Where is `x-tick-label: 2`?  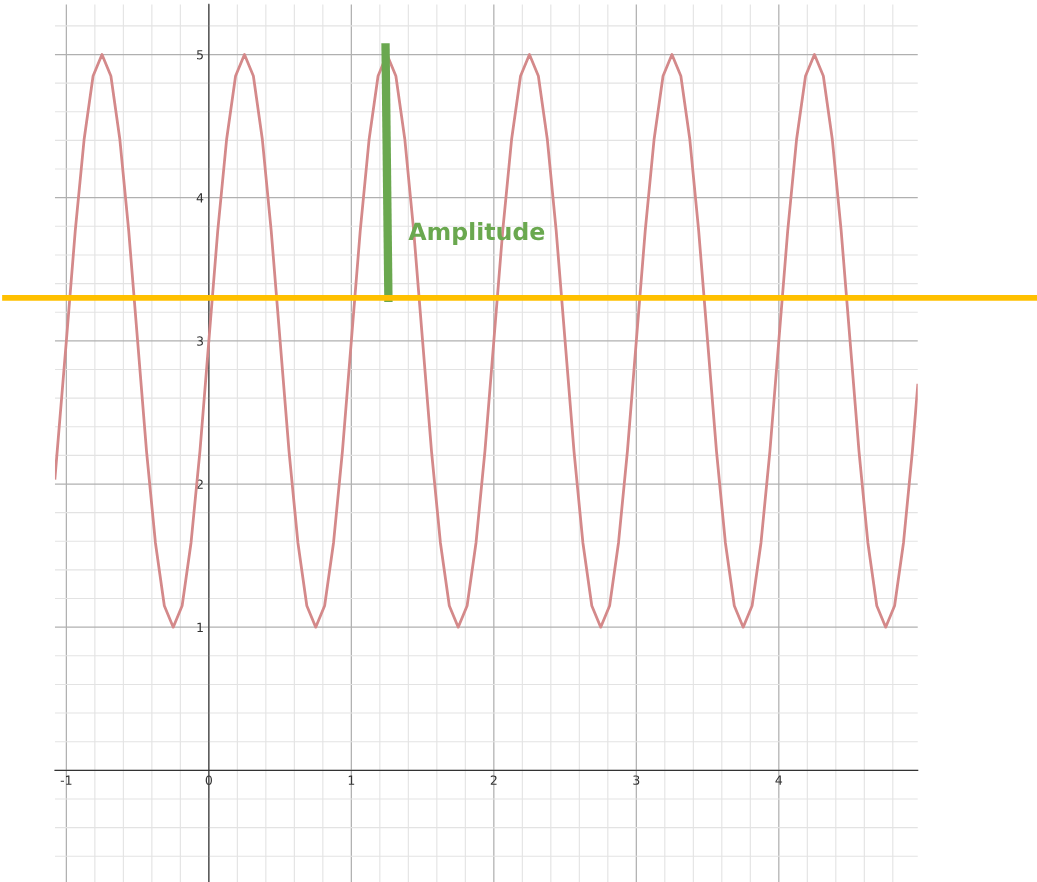 x-tick-label: 2 is located at coordinates (493, 780).